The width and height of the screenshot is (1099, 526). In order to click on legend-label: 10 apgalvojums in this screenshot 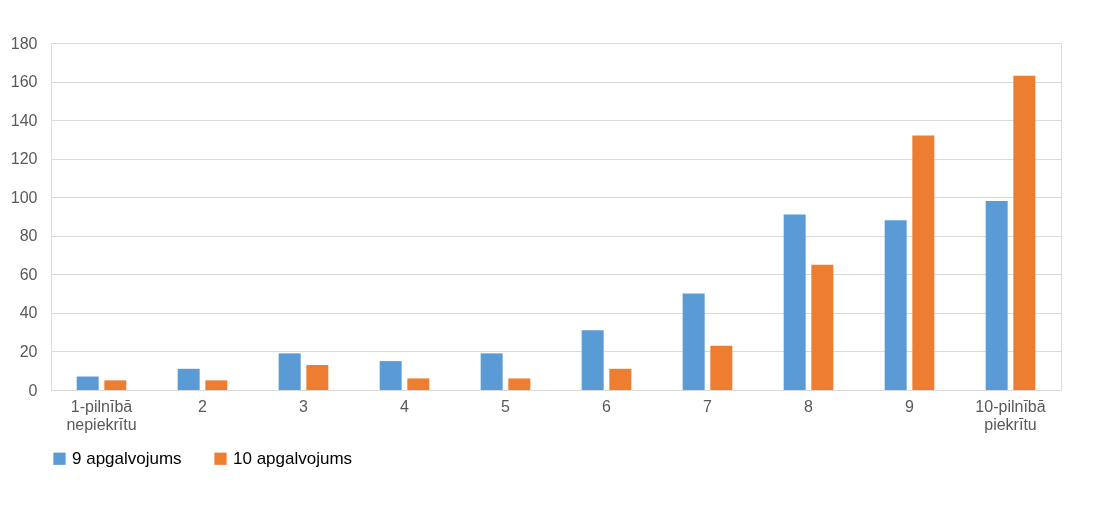, I will do `click(293, 458)`.